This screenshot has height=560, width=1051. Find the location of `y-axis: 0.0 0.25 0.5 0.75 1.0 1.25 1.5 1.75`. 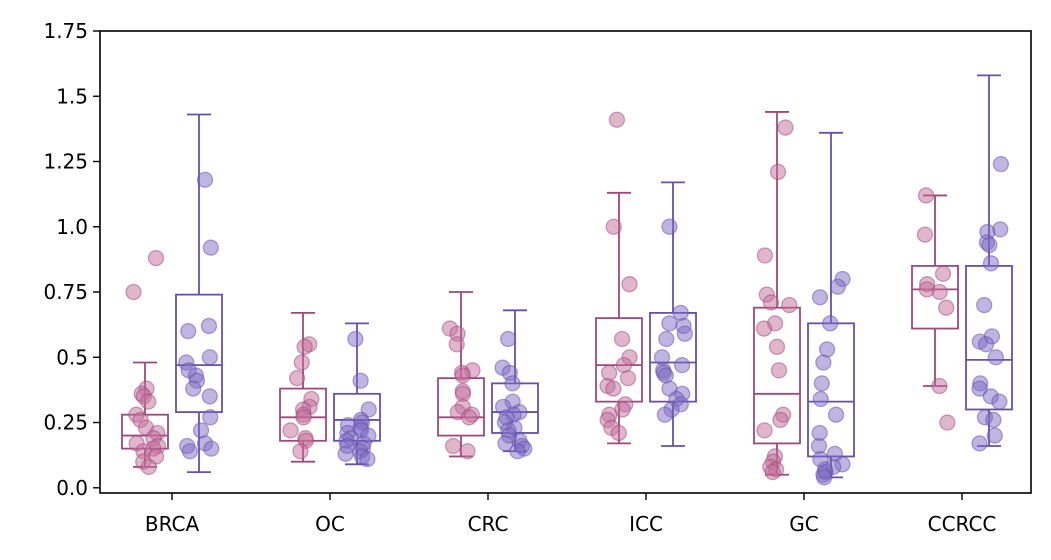

y-axis: 0.0 0.25 0.5 0.75 1.0 1.25 1.5 1.75 is located at coordinates (71, 259).